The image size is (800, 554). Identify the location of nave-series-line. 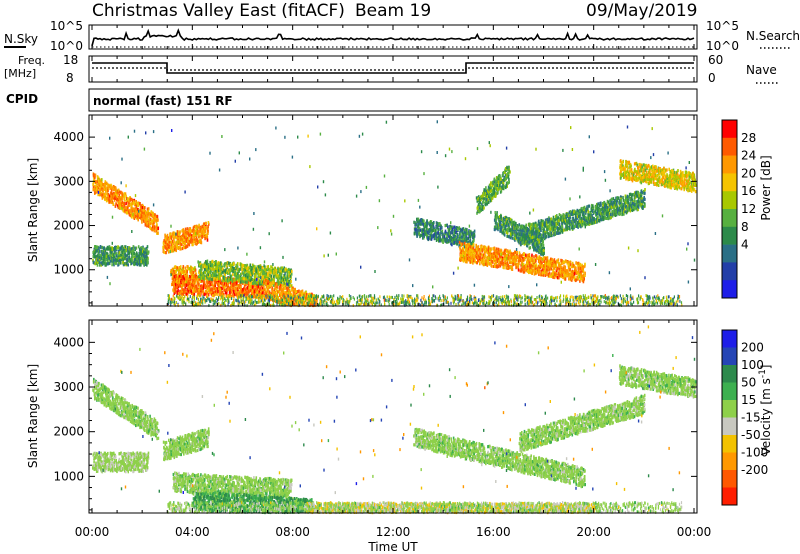
(393, 69).